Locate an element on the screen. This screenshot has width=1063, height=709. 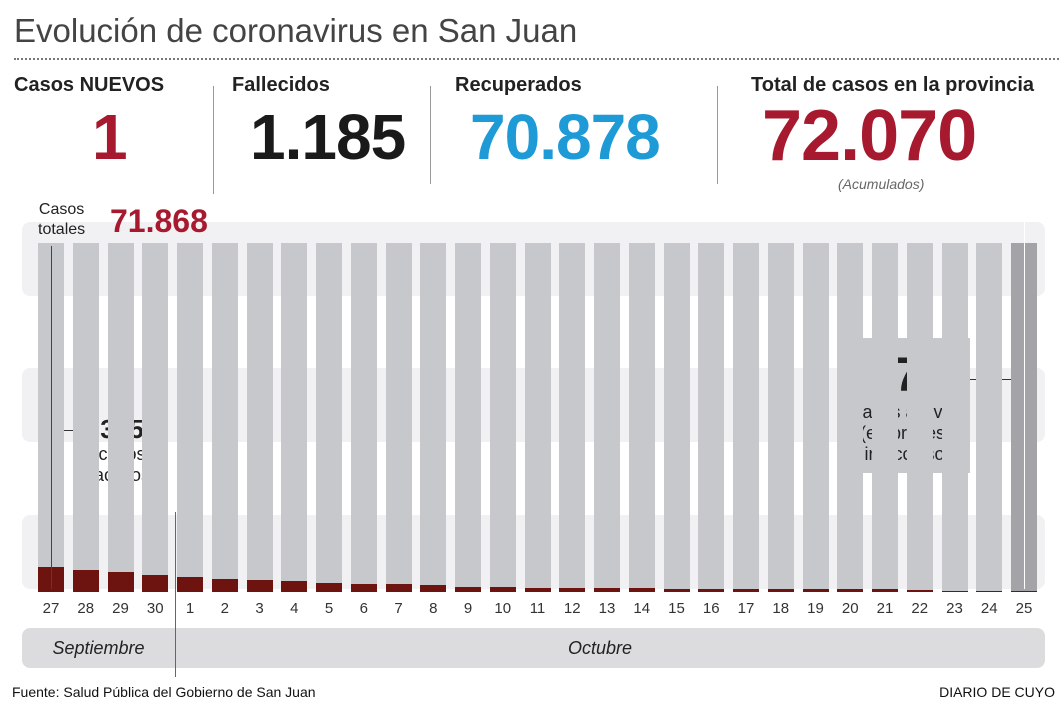
month-bar is located at coordinates (533, 648).